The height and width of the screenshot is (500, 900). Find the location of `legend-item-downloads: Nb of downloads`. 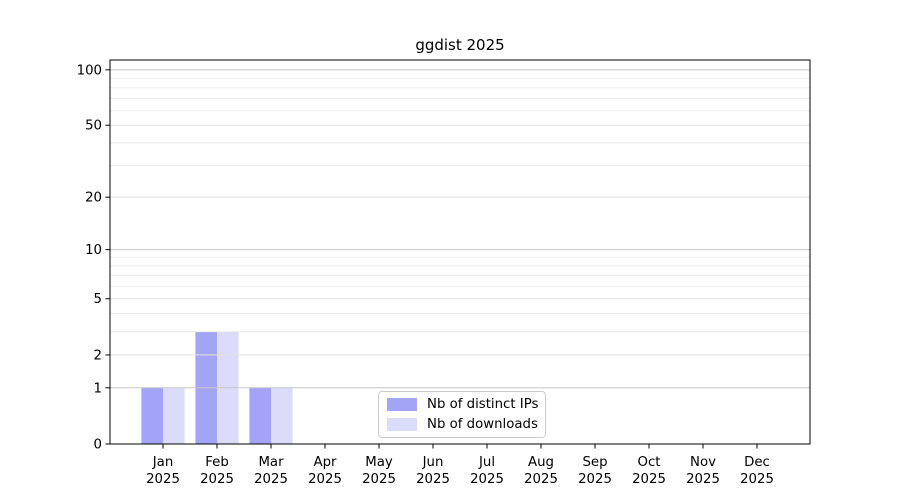

legend-item-downloads: Nb of downloads is located at coordinates (462, 424).